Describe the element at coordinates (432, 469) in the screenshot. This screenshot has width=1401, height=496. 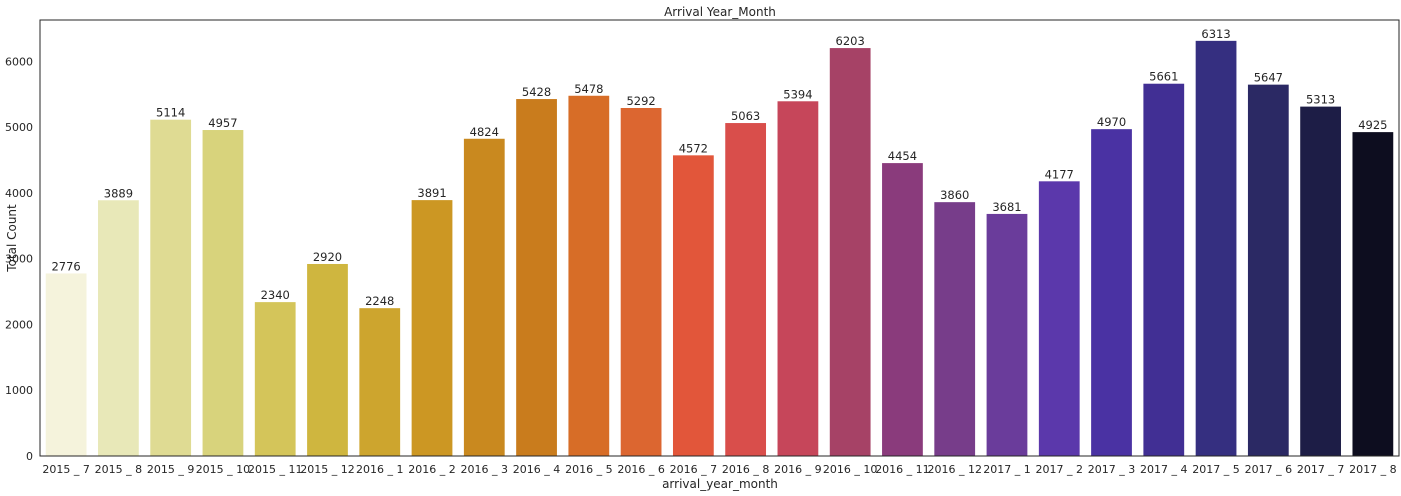
I see `x-tick-label: 2016 _ 2` at that location.